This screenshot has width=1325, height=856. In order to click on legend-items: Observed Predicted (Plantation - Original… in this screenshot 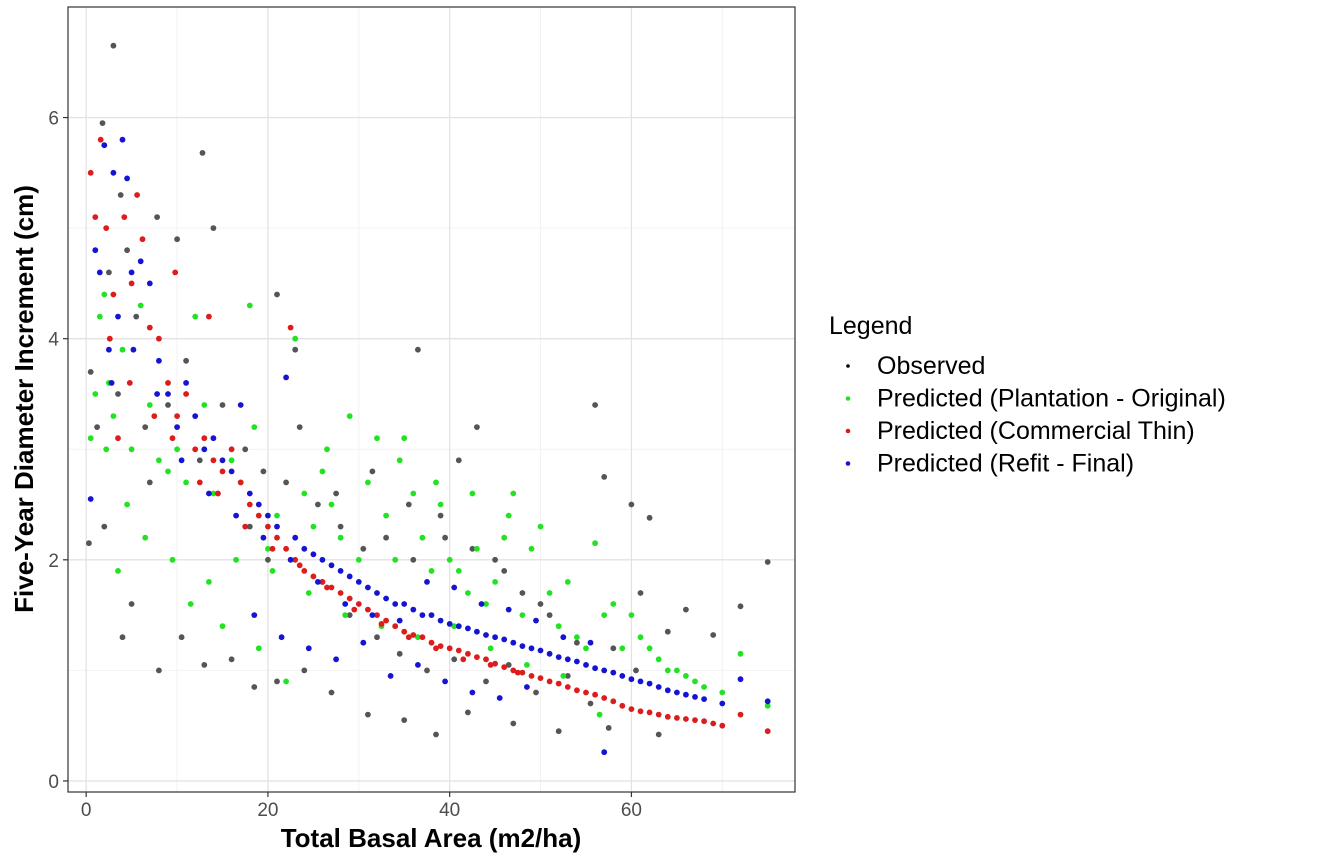, I will do `click(1035, 415)`.